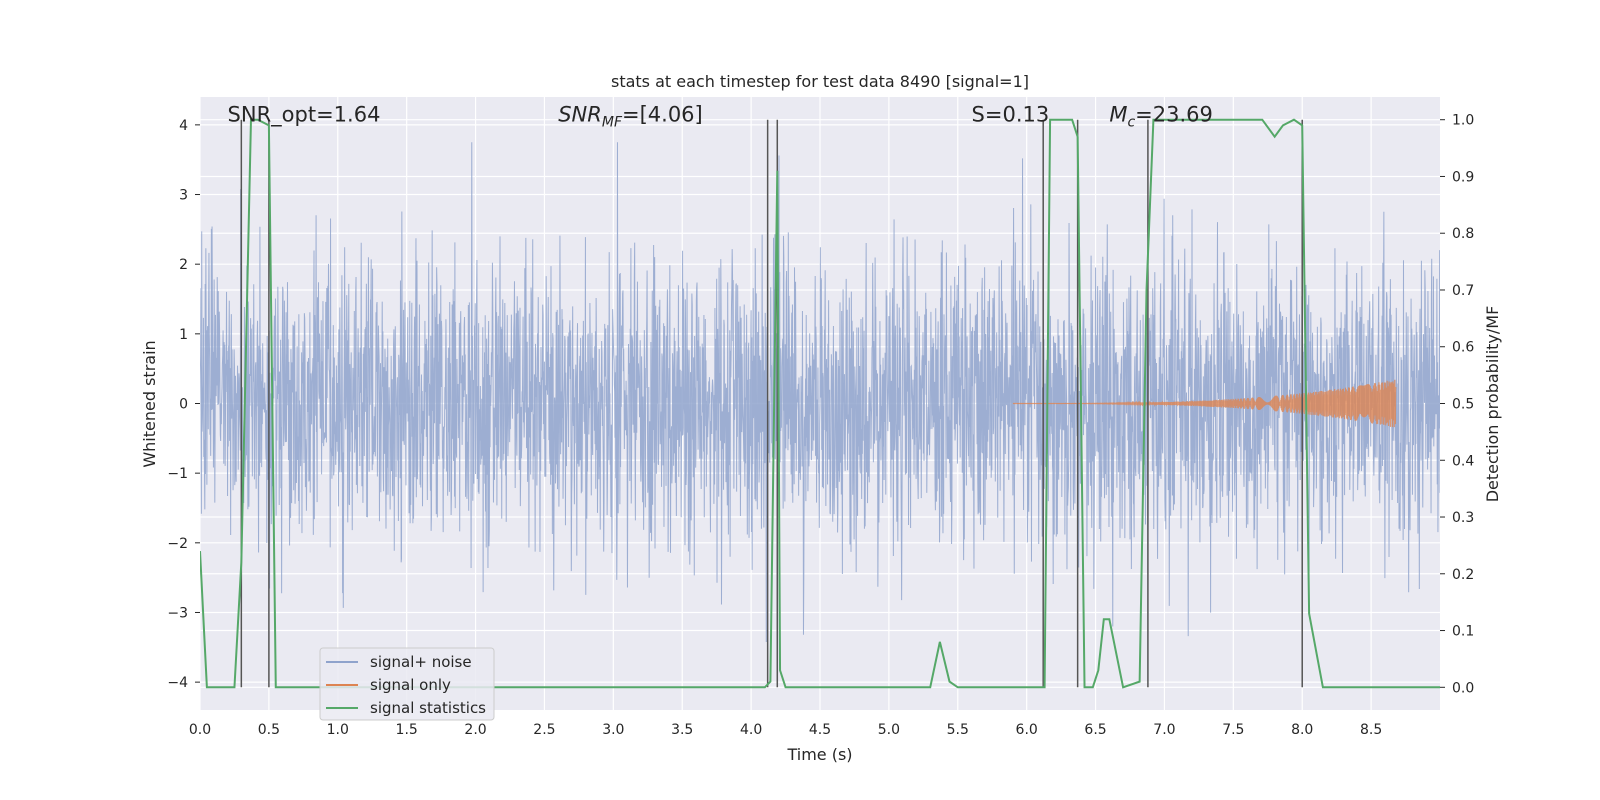  Describe the element at coordinates (1011, 114) in the screenshot. I see `annotation: S=0.13` at that location.